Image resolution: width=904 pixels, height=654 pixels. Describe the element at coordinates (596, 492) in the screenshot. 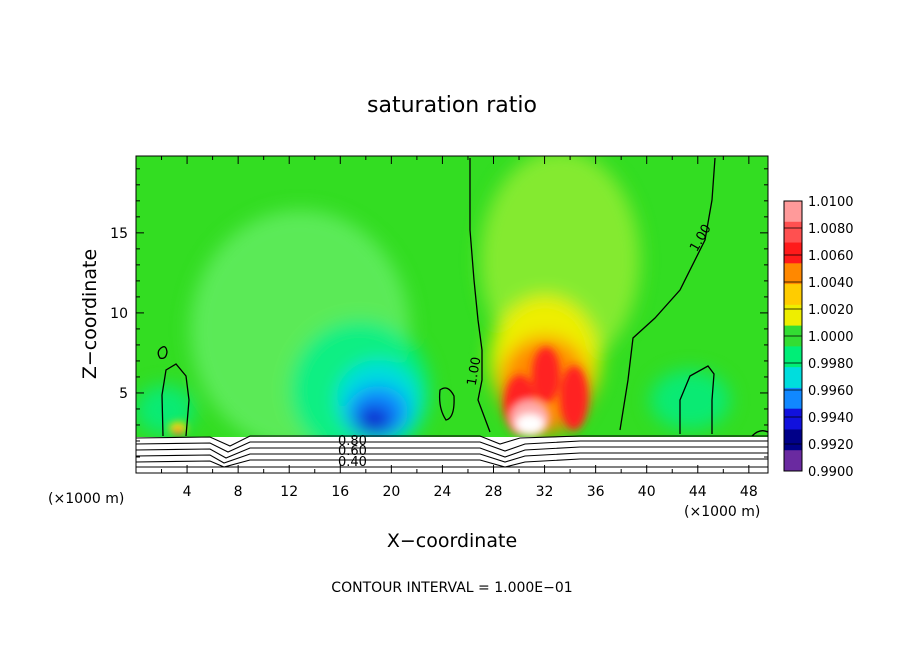

I see `x-tick-label: 36` at that location.